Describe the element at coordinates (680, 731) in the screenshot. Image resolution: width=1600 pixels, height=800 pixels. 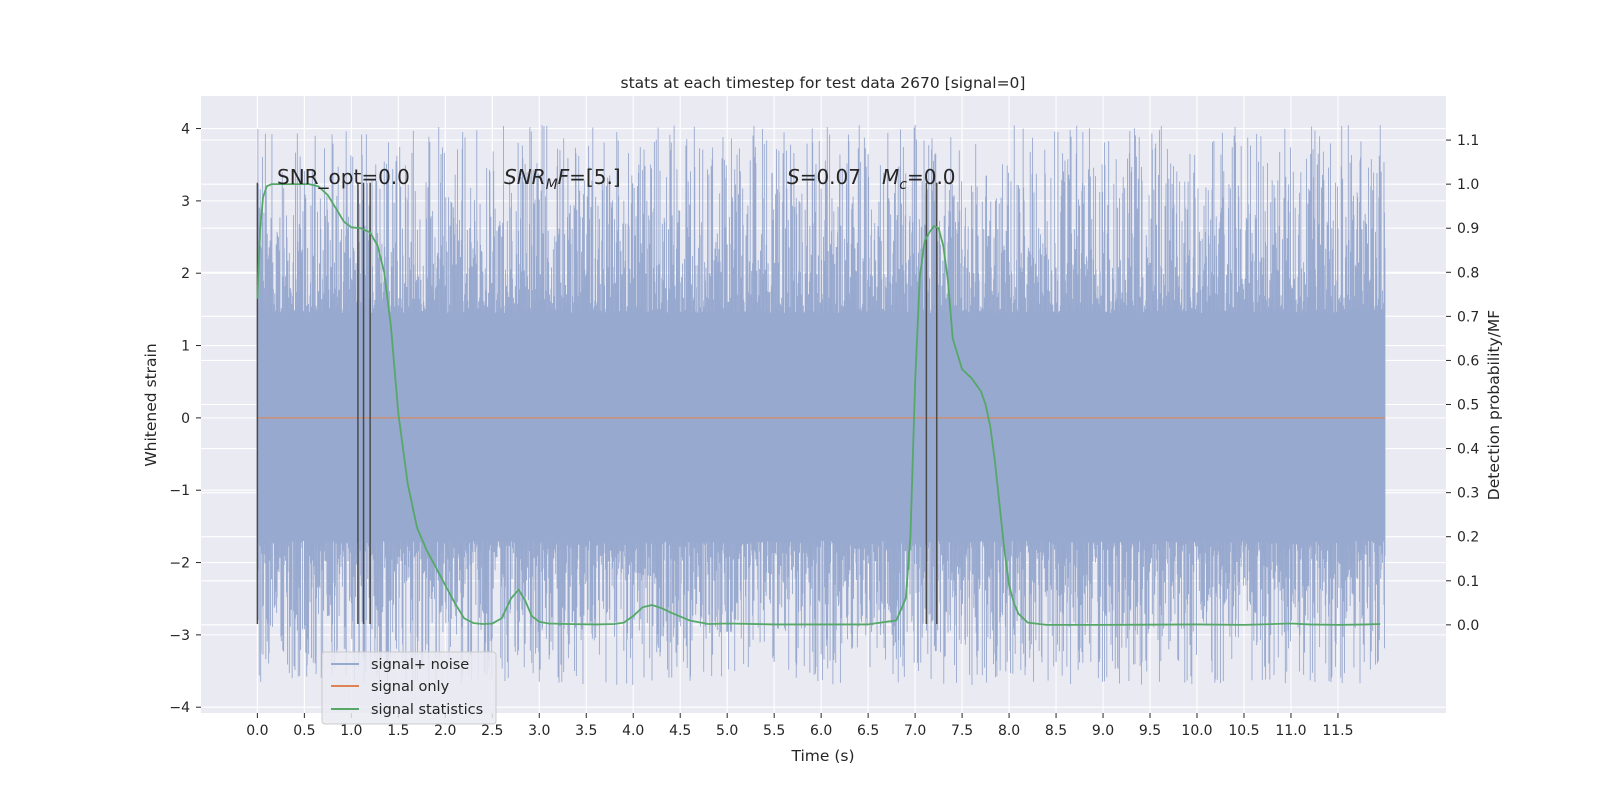
I see `x-tick-label: 4.5` at that location.